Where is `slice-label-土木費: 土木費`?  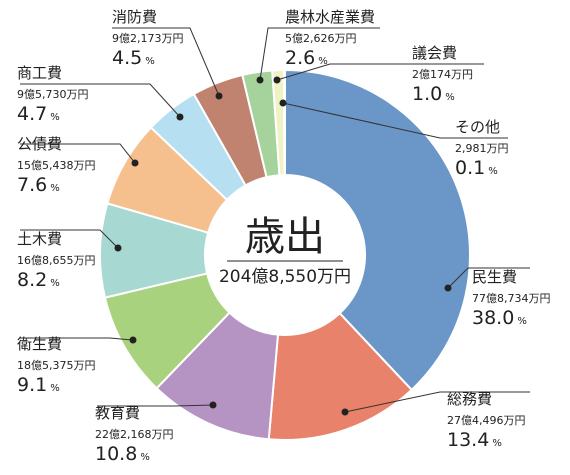
slice-label-土木費: 土木費 is located at coordinates (39, 239).